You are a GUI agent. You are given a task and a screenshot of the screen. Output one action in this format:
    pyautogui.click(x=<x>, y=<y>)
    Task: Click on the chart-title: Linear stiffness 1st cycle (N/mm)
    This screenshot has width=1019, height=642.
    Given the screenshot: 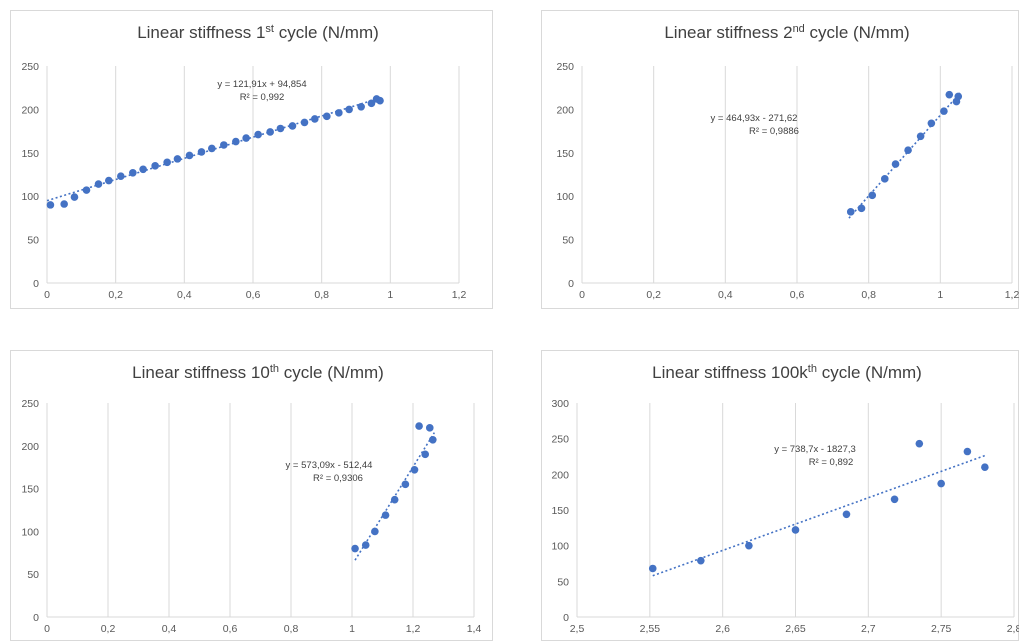 What is the action you would take?
    pyautogui.click(x=258, y=32)
    